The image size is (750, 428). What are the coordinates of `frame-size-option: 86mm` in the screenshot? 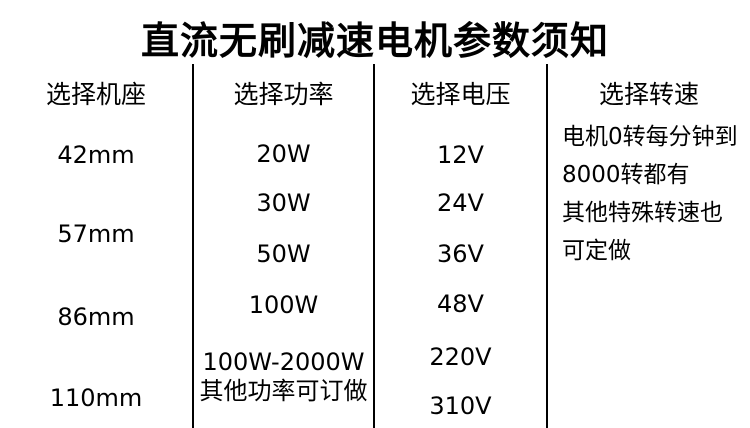 It's located at (96, 317).